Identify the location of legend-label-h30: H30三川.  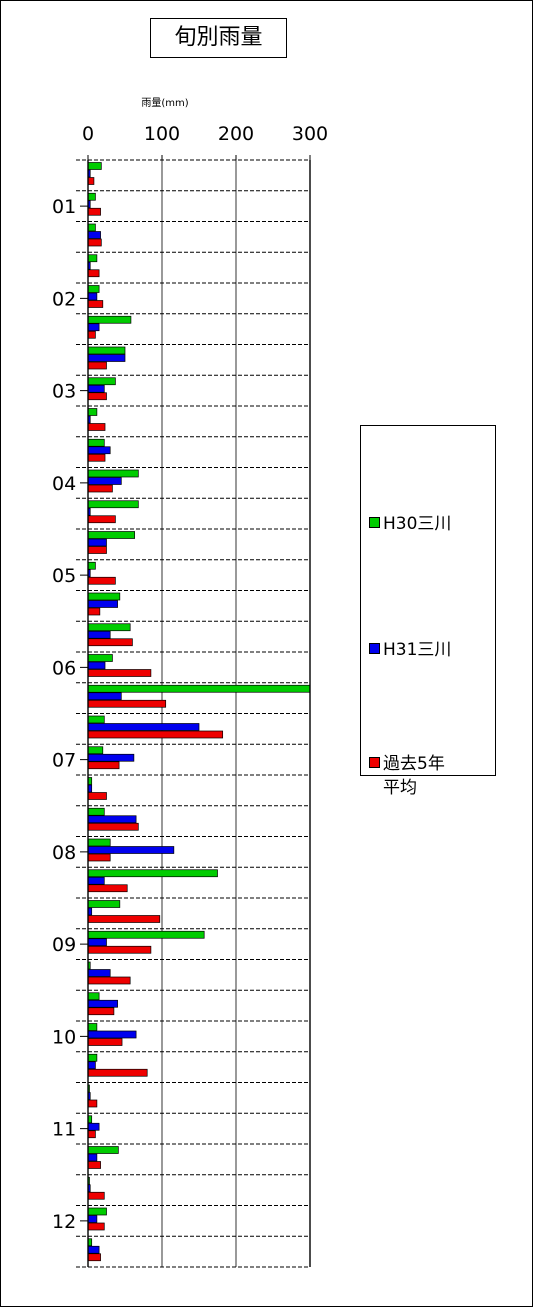
(417, 524).